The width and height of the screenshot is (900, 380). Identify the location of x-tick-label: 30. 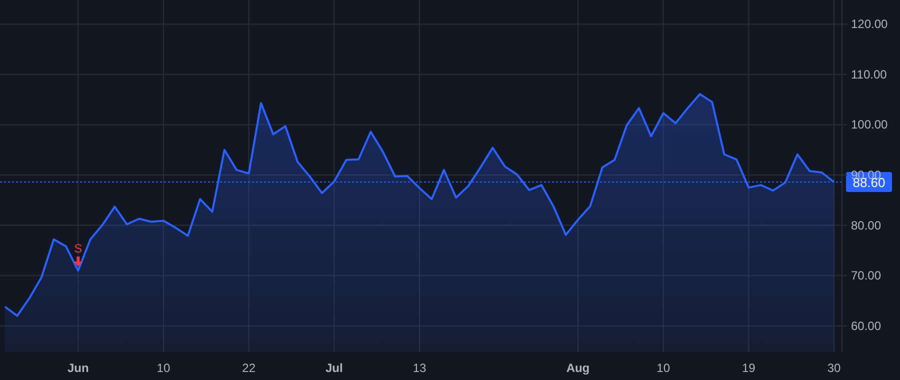
(834, 368).